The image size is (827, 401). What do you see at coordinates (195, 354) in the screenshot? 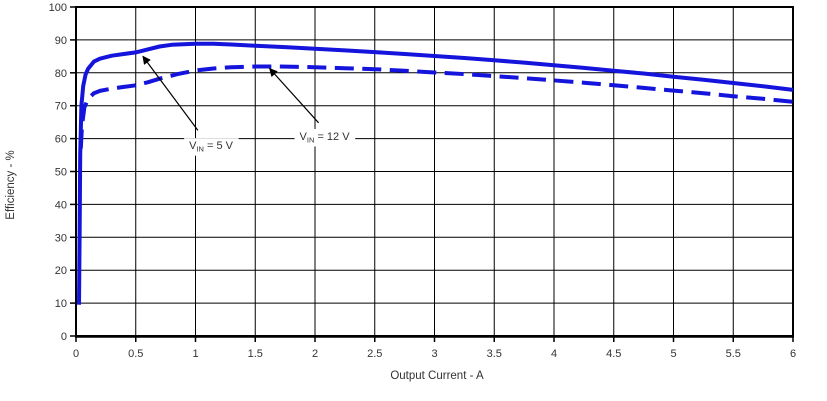
I see `x-tick-label: 1` at bounding box center [195, 354].